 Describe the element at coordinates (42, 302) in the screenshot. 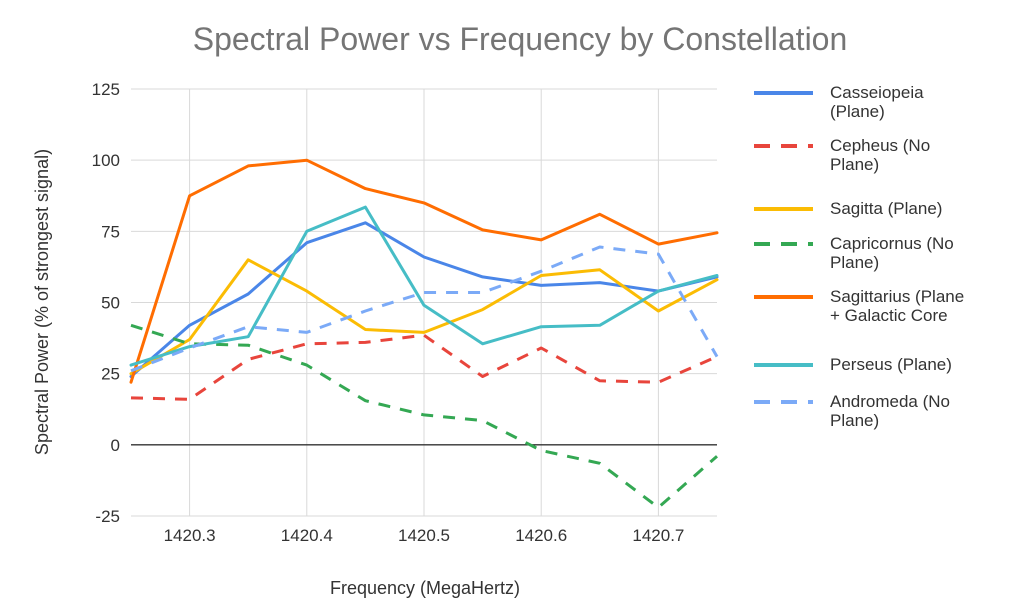

I see `y-axis-title: Spectral Power (% of strongest signal)` at that location.